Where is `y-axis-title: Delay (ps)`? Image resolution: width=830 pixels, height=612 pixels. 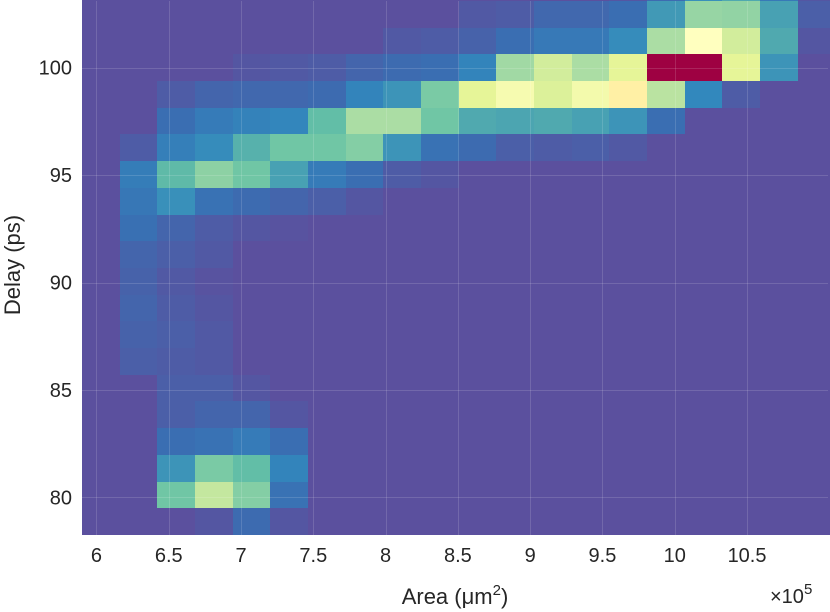
y-axis-title: Delay (ps) is located at coordinates (12, 265).